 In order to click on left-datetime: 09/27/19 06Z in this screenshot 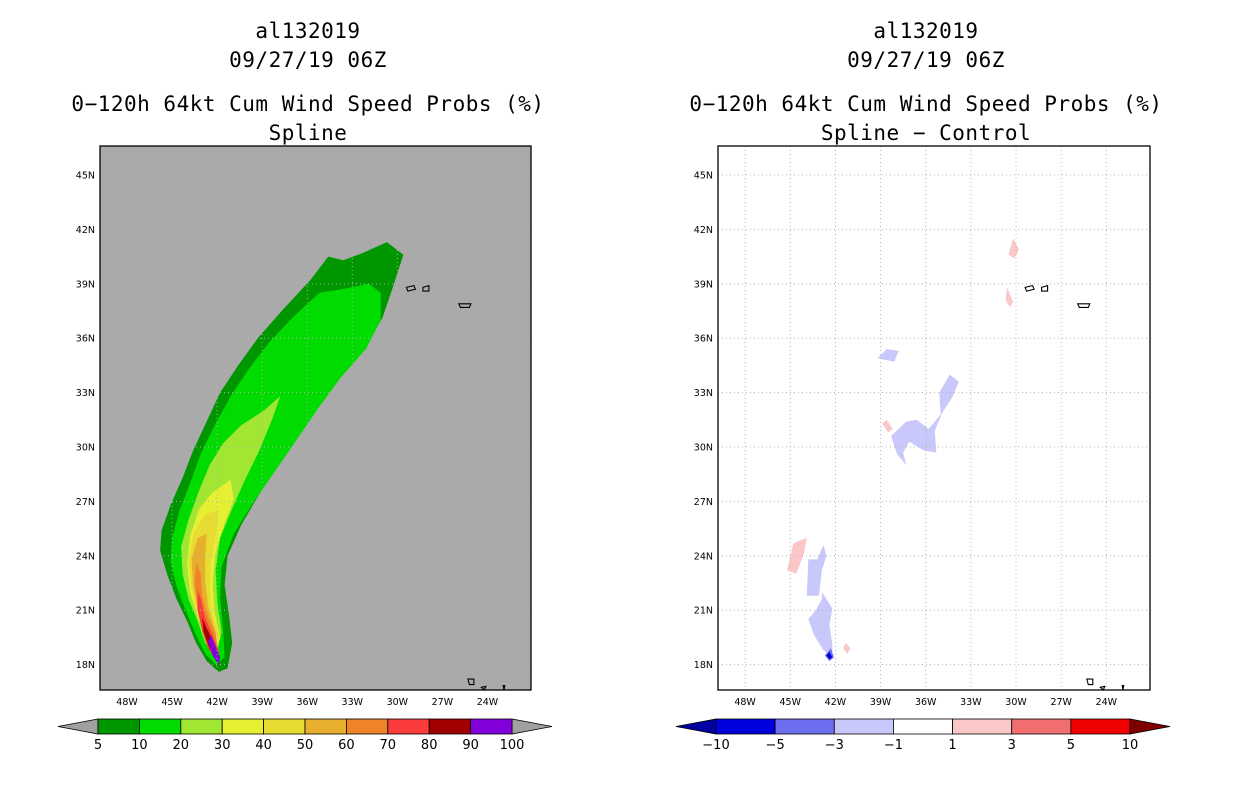, I will do `click(308, 60)`.